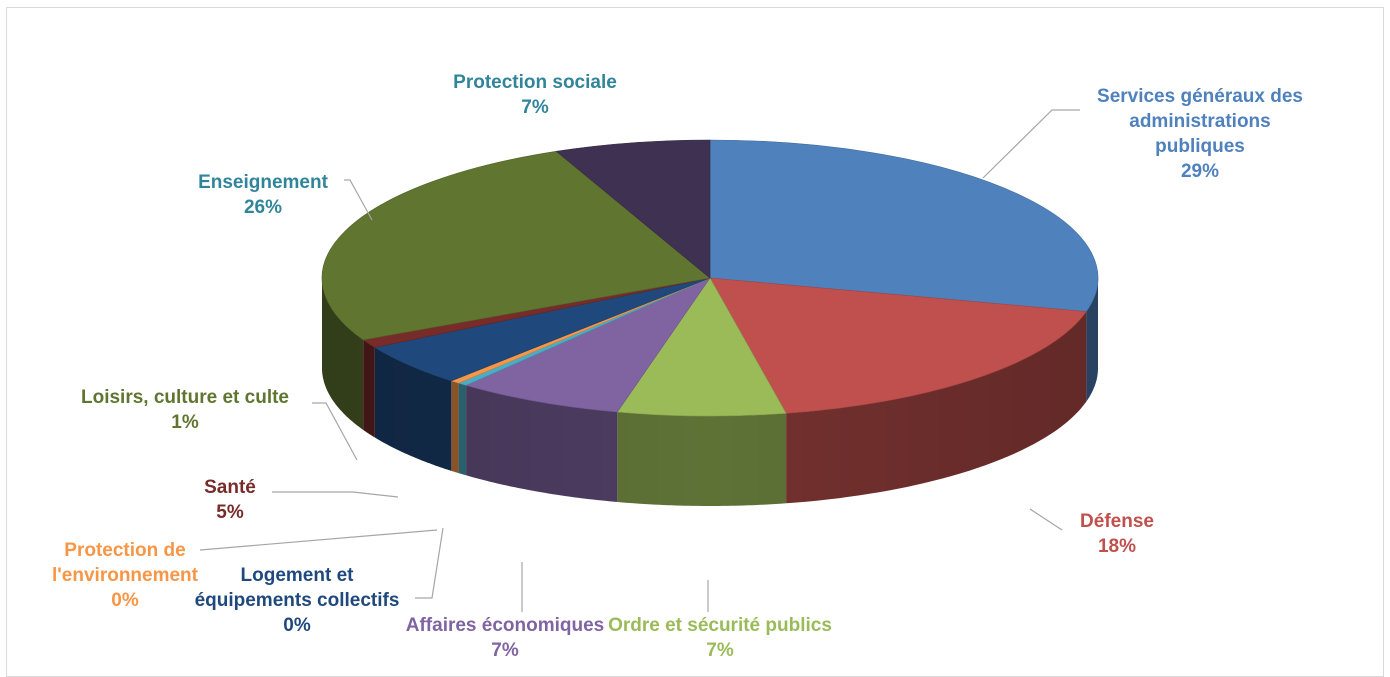 The image size is (1390, 677). I want to click on label-affaires: Affaires économiques 7%, so click(505, 638).